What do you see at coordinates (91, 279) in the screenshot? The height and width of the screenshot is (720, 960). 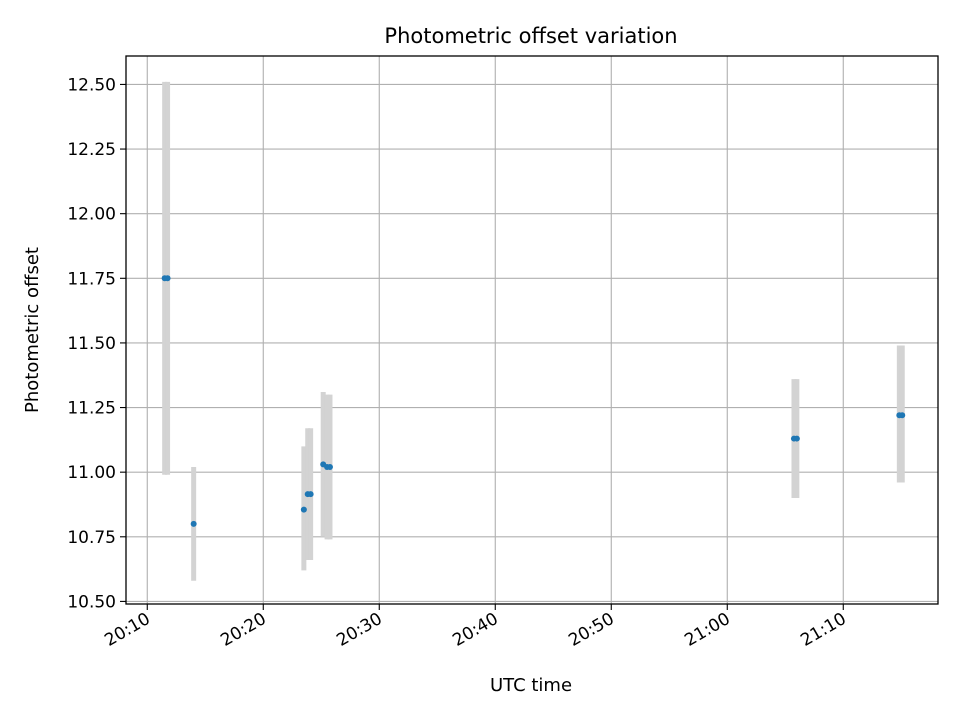 I see `y-tick-label: 11.75` at bounding box center [91, 279].